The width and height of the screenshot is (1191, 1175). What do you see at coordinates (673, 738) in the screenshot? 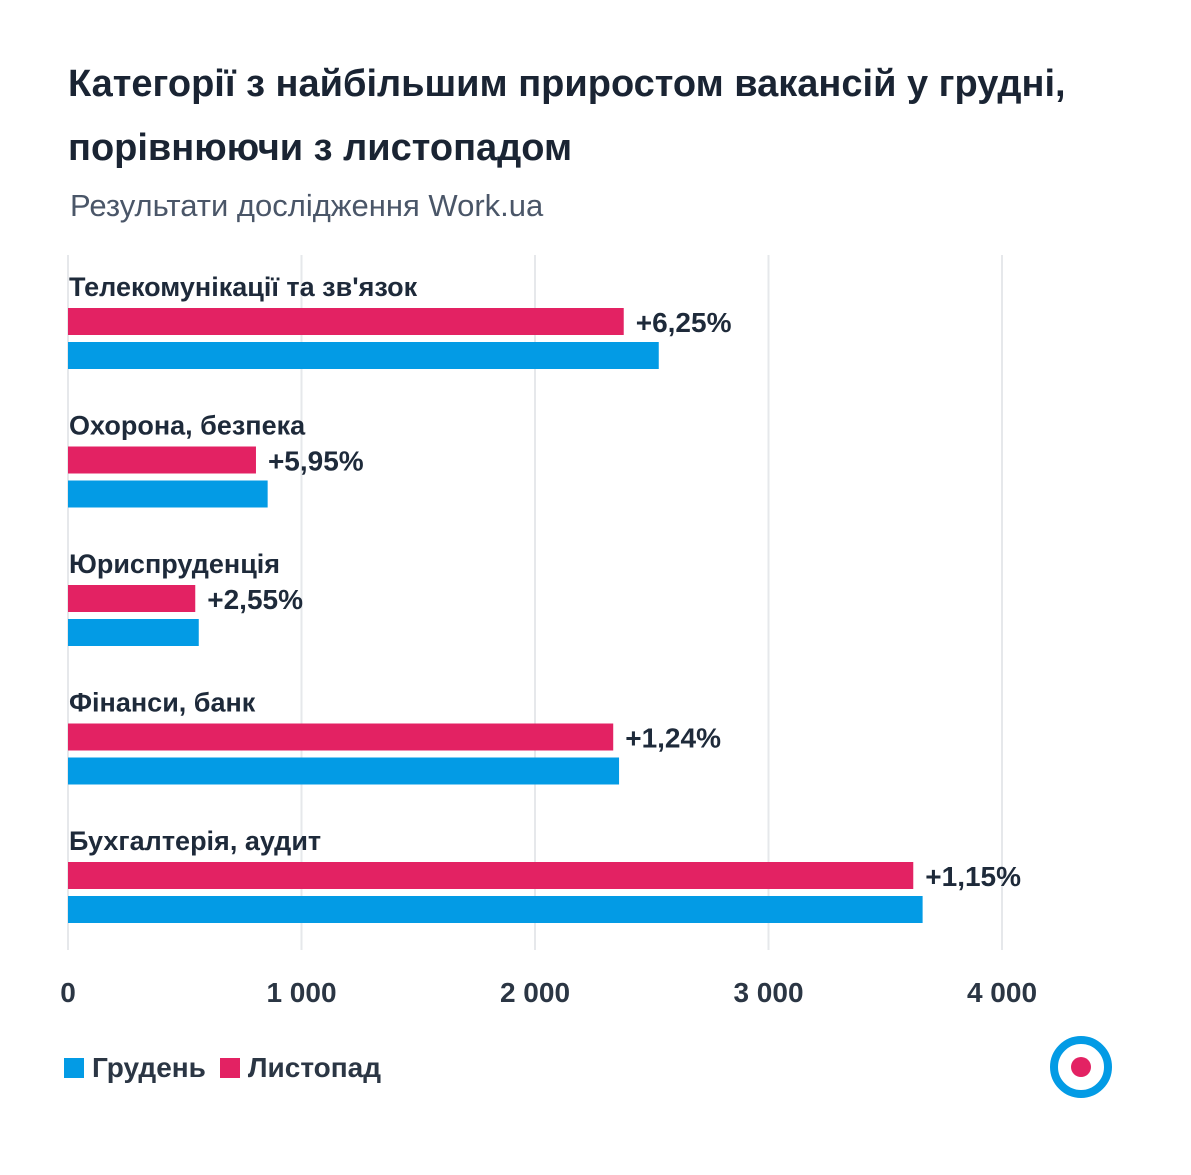
I see `growth-label-3: +1,24%` at bounding box center [673, 738].